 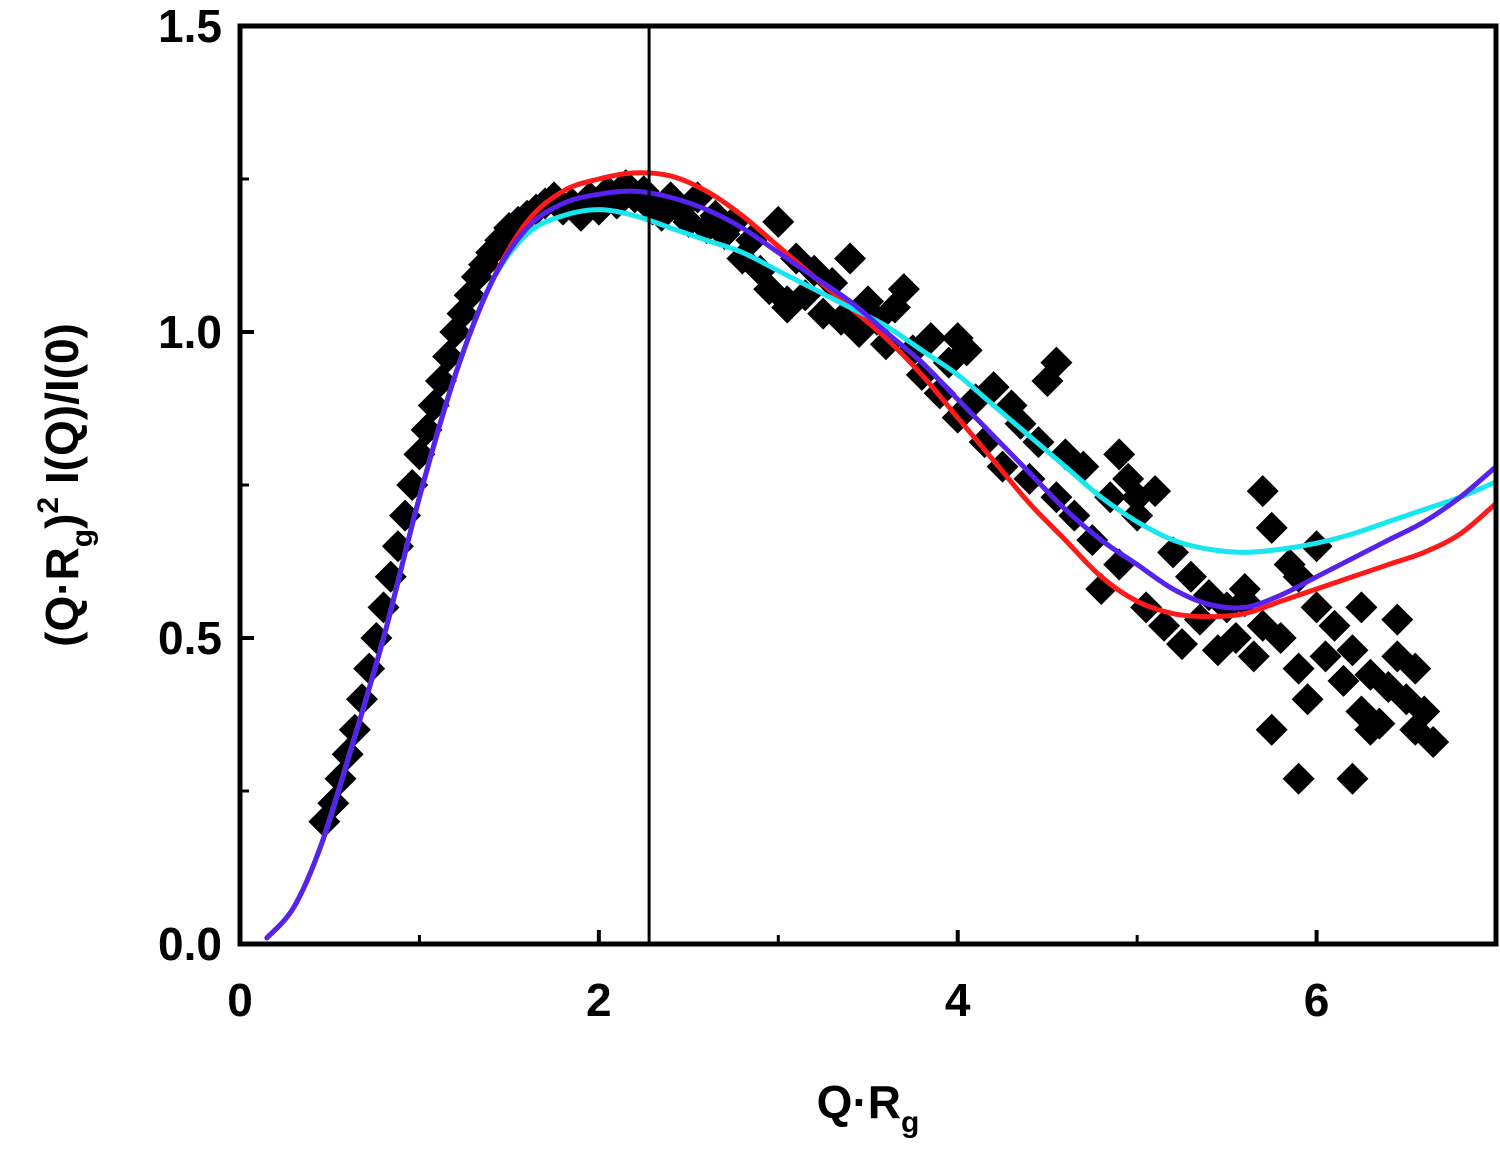 I want to click on x-tick-label: 6, so click(x=1317, y=1000).